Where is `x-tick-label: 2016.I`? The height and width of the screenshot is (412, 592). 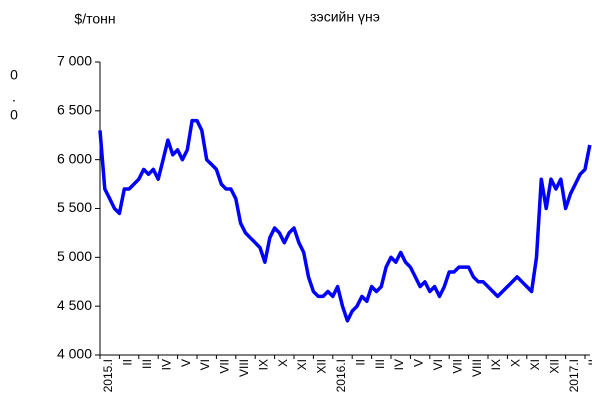
x-tick-label: 2016.I is located at coordinates (341, 375).